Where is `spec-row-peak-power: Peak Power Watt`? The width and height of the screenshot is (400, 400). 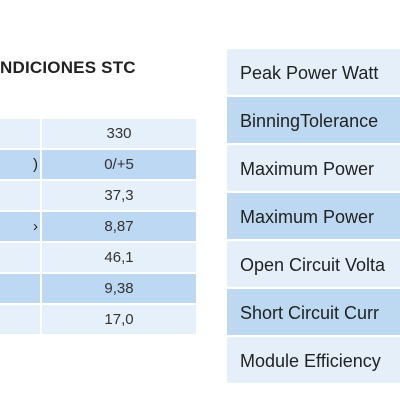 spec-row-peak-power: Peak Power Watt is located at coordinates (313, 73).